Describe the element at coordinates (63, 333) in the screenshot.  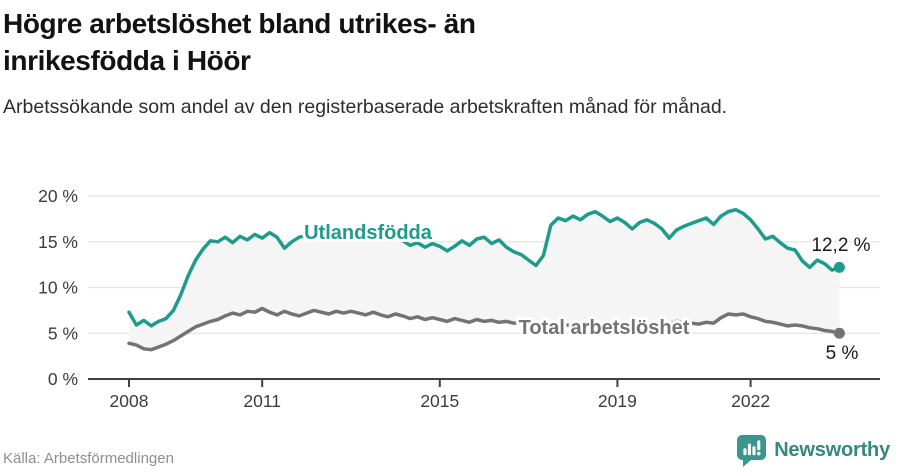
I see `y-tick-label-5: 5 %` at that location.